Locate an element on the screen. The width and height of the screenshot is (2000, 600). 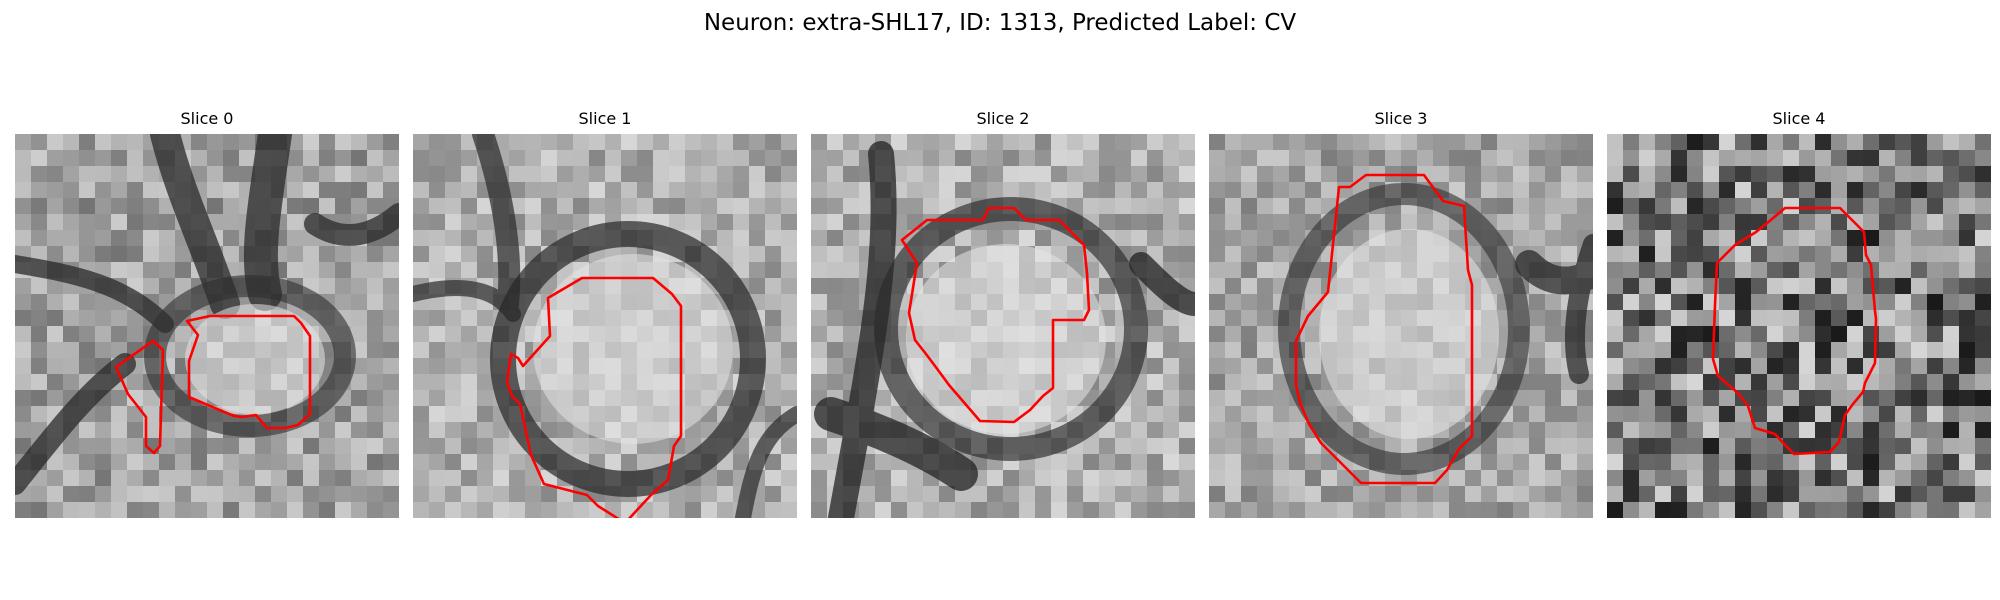
slice-title: Slice 4 is located at coordinates (1799, 118).